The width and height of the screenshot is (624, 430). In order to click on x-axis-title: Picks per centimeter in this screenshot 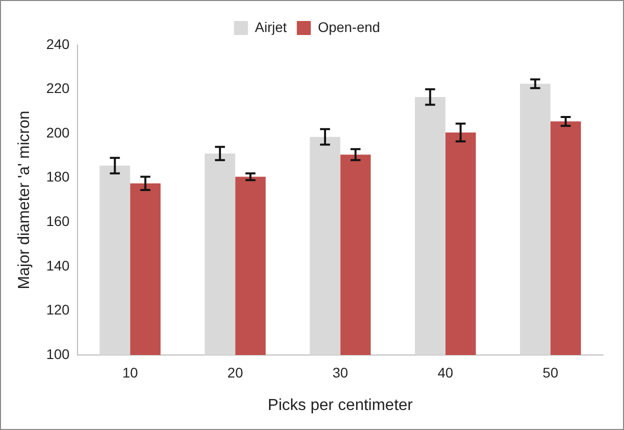, I will do `click(341, 405)`.